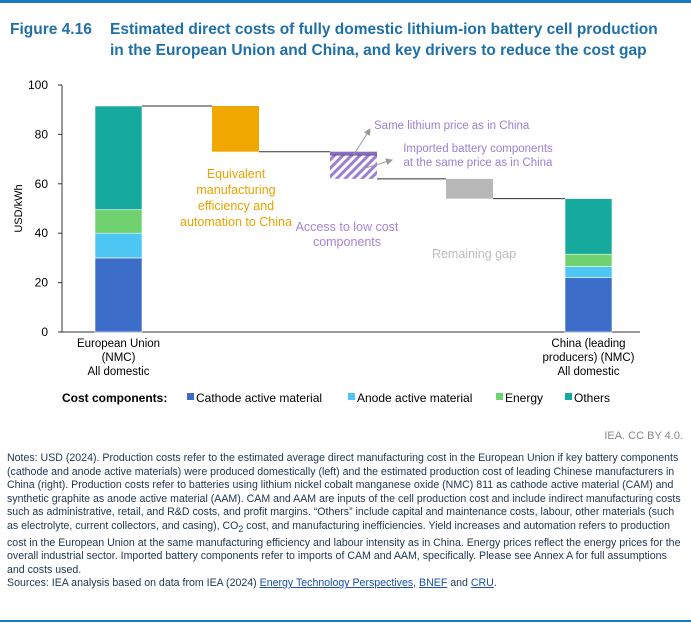 The image size is (691, 628). I want to click on notes-co2-subscript: 2, so click(241, 529).